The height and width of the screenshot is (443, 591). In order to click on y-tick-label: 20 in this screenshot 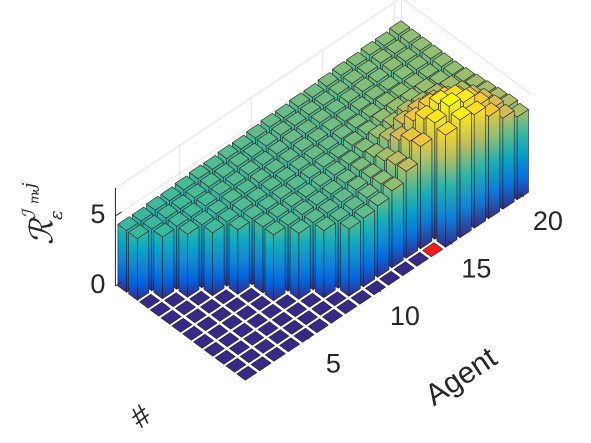, I will do `click(548, 221)`.